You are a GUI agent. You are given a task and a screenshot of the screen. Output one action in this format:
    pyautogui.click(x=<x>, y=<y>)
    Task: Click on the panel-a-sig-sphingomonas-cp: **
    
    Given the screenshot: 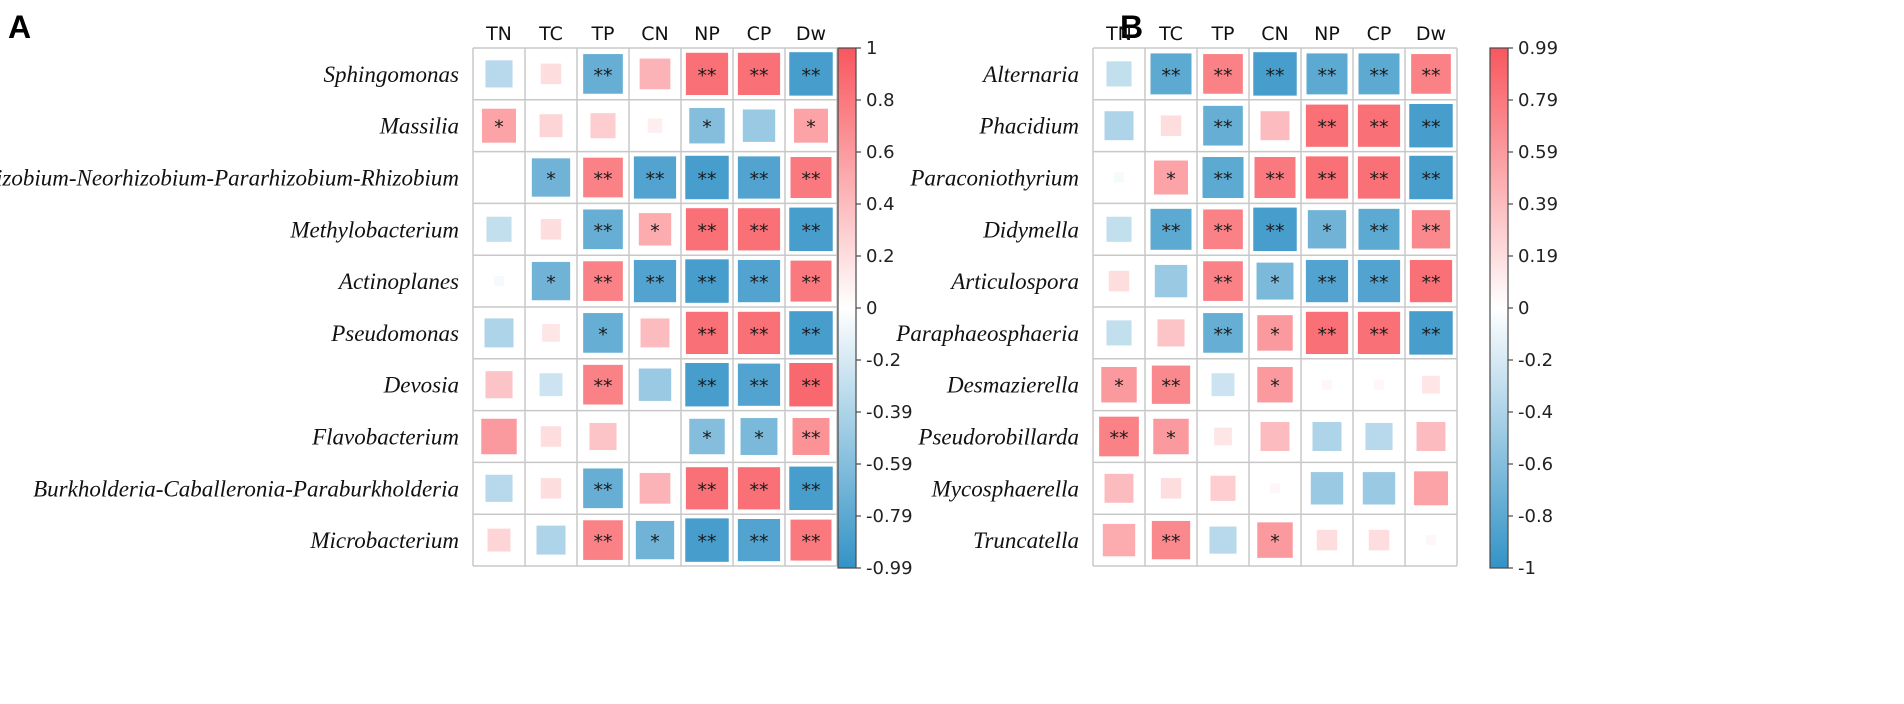 What is the action you would take?
    pyautogui.click(x=759, y=76)
    